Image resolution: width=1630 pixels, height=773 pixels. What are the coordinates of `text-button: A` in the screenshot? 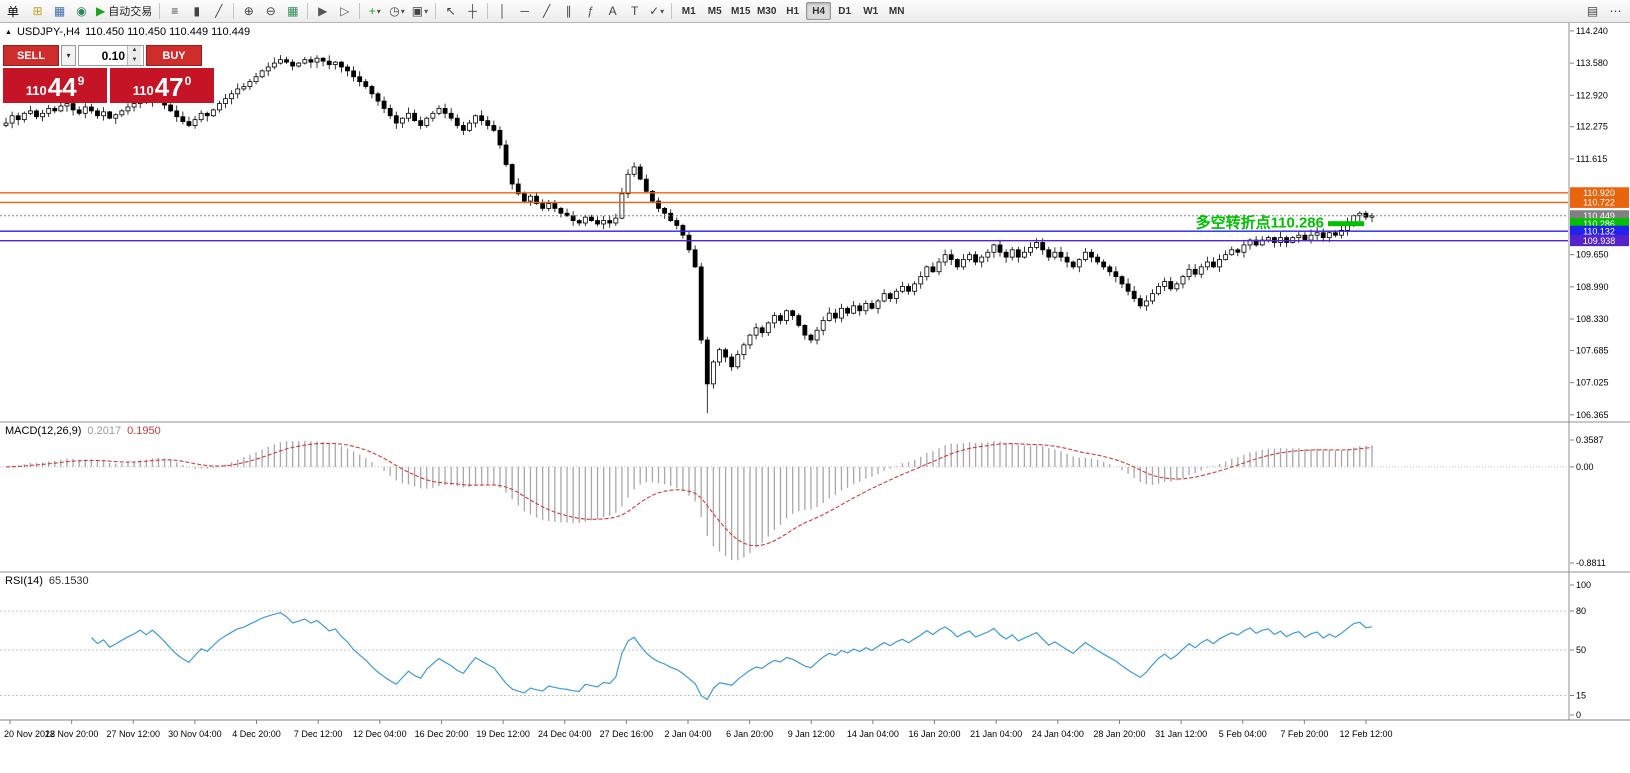 It's located at (612, 11).